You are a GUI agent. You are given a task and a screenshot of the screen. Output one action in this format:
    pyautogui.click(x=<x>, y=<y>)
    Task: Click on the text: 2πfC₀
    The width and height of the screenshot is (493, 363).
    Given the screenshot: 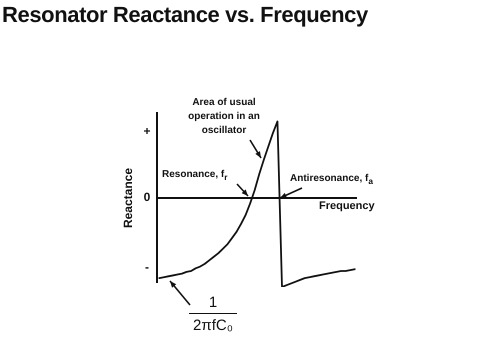 What is the action you would take?
    pyautogui.click(x=213, y=326)
    